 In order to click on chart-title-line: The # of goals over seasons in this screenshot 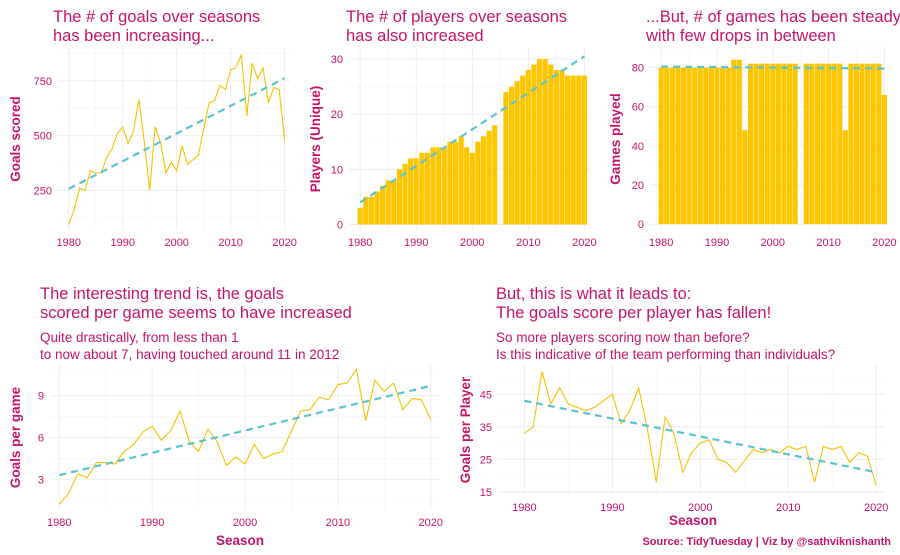, I will do `click(156, 17)`.